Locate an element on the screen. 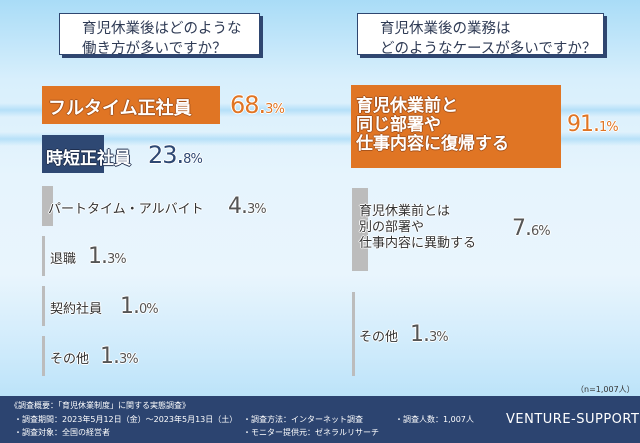  footer-method: ・調査方法：インターネット調査 is located at coordinates (303, 419).